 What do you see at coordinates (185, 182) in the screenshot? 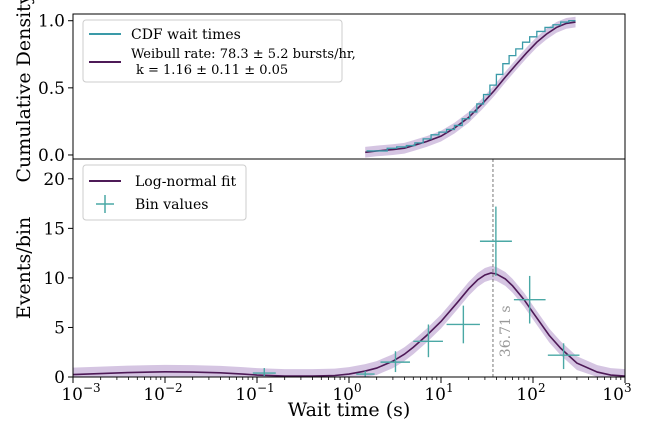
I see `legend-lognormal-label: Log-normal fit` at bounding box center [185, 182].